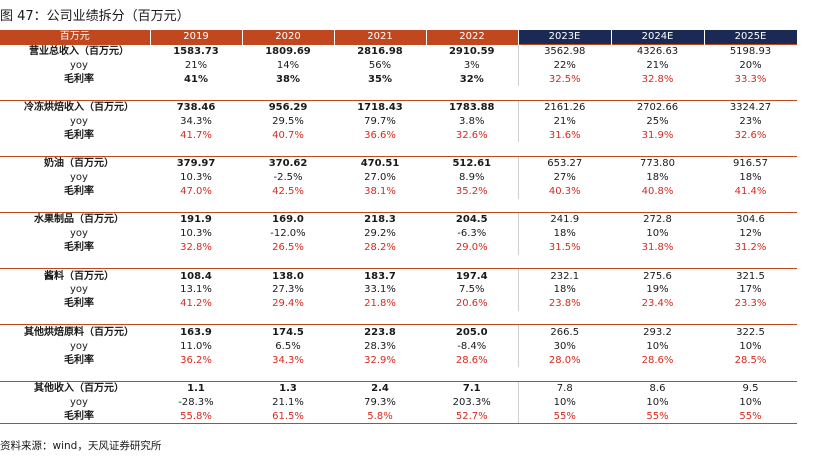 The image size is (814, 465). What do you see at coordinates (380, 275) in the screenshot?
I see `revenue-value: 183.7` at bounding box center [380, 275].